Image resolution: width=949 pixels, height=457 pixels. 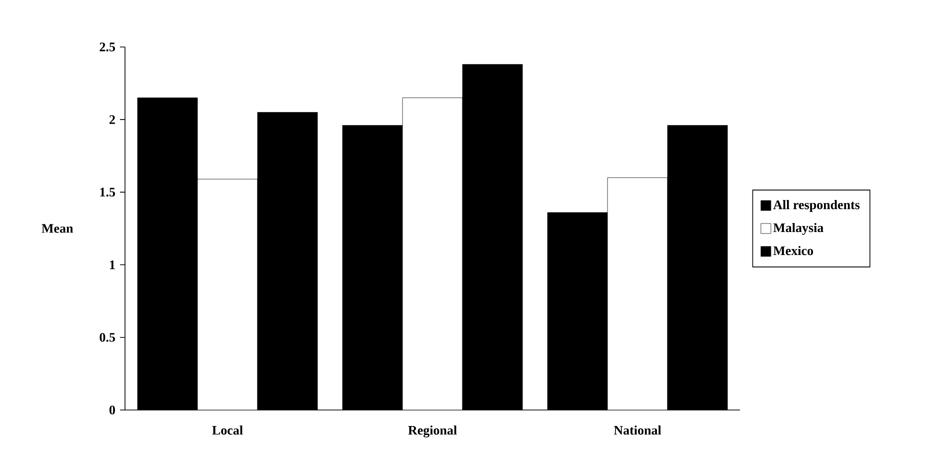 What do you see at coordinates (58, 228) in the screenshot?
I see `y-axis-title: Mean` at bounding box center [58, 228].